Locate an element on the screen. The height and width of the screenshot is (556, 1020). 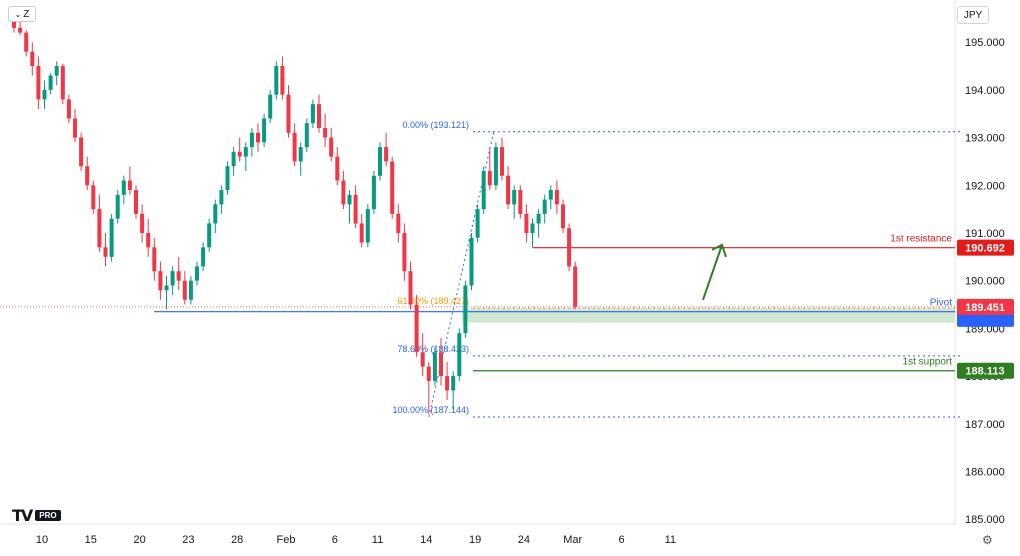
pivot-zone is located at coordinates (708, 315).